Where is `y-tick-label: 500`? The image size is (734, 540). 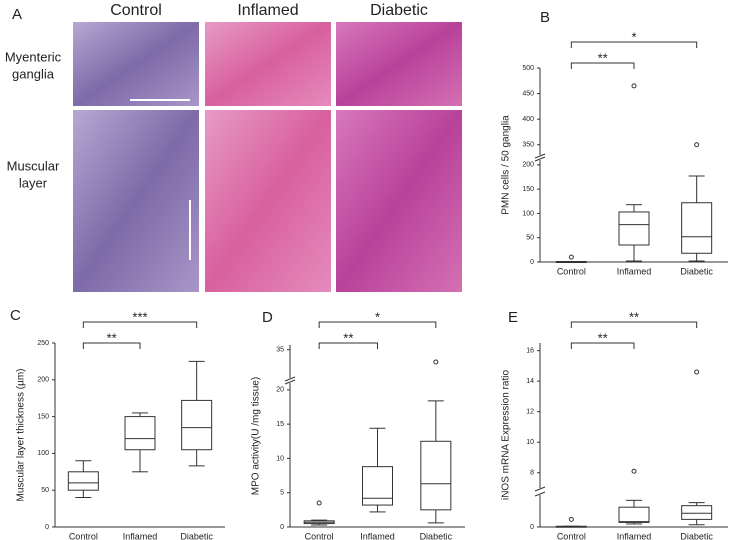
y-tick-label: 500 is located at coordinates (528, 68).